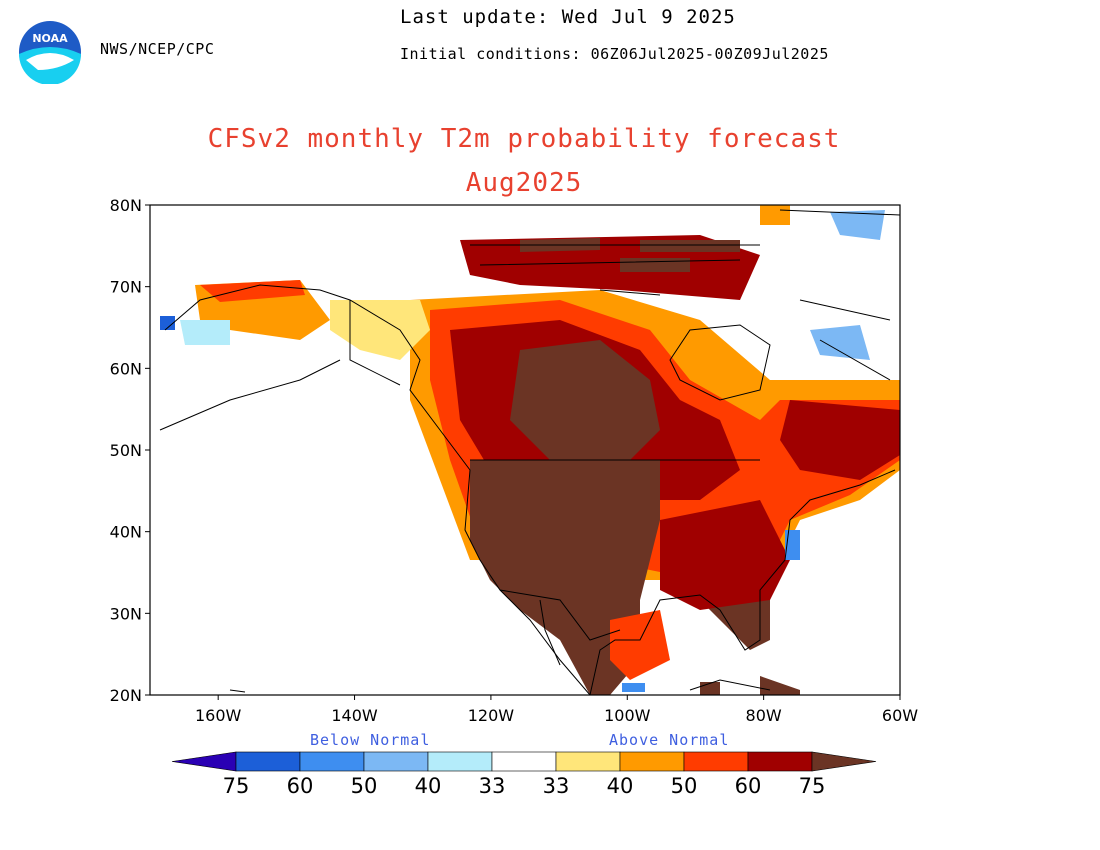 This screenshot has height=850, width=1100. What do you see at coordinates (126, 532) in the screenshot?
I see `lat-tick-label: 40N` at bounding box center [126, 532].